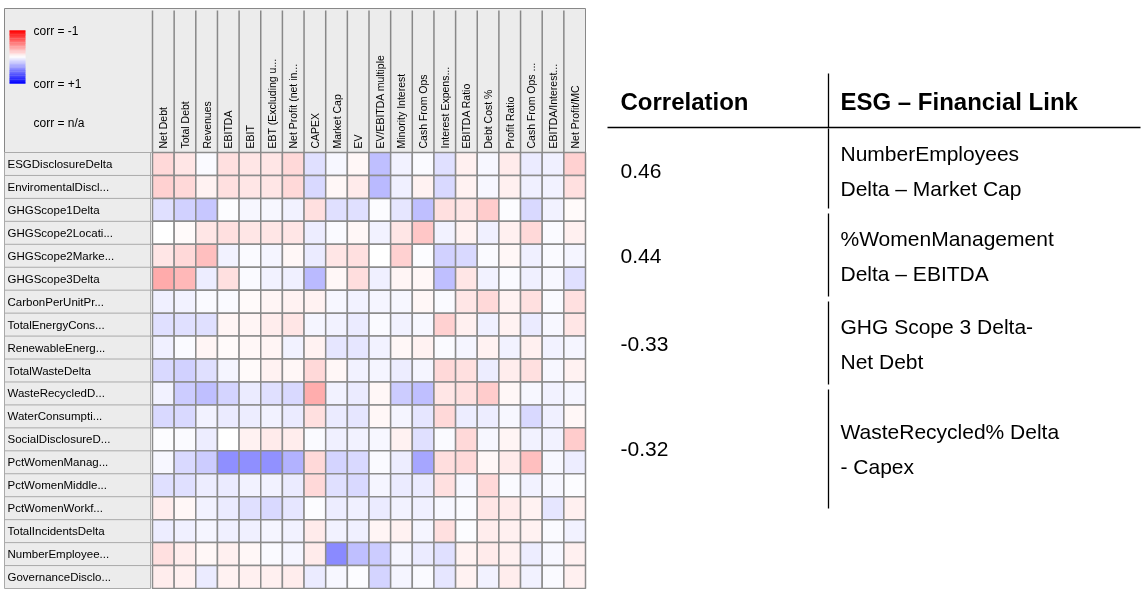 This screenshot has width=1143, height=589. I want to click on x-tick-label: Revenues, so click(206, 125).